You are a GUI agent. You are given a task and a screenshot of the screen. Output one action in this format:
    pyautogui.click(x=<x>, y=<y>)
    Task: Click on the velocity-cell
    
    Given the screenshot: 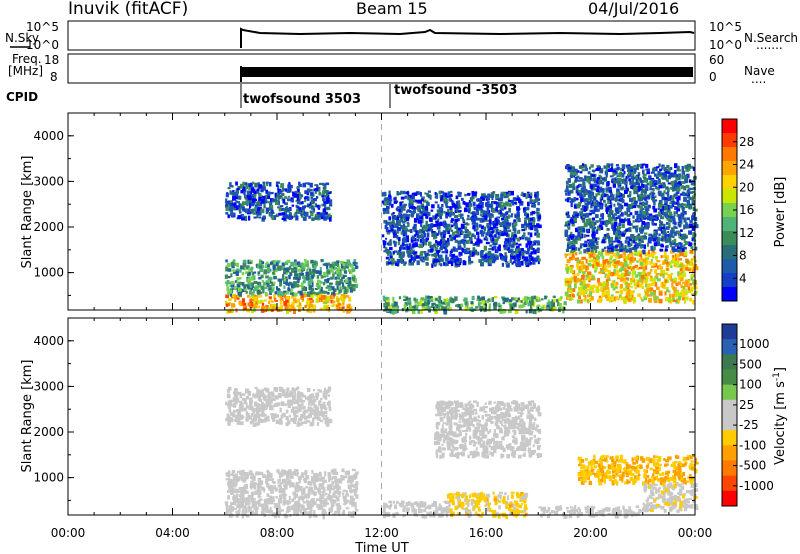 What is the action you would take?
    pyautogui.click(x=262, y=482)
    